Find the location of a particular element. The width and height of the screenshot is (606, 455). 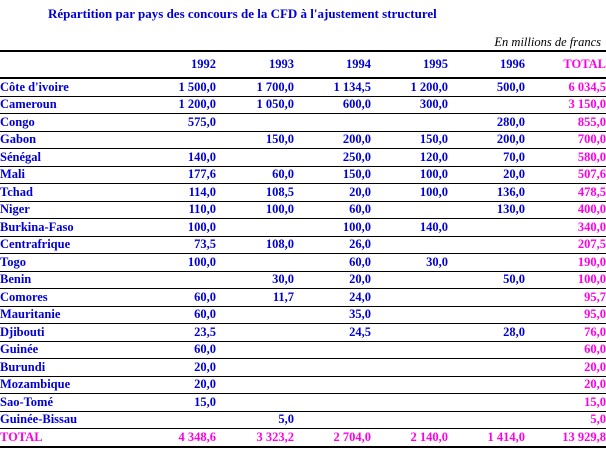

table-row: Guinée-Bissau 5,0 5,0 is located at coordinates (303, 420).